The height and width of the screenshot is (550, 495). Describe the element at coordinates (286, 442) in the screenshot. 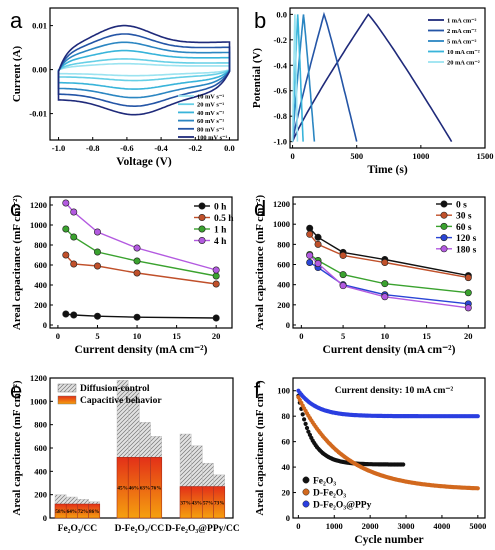

I see `y-tick-label: 60` at that location.